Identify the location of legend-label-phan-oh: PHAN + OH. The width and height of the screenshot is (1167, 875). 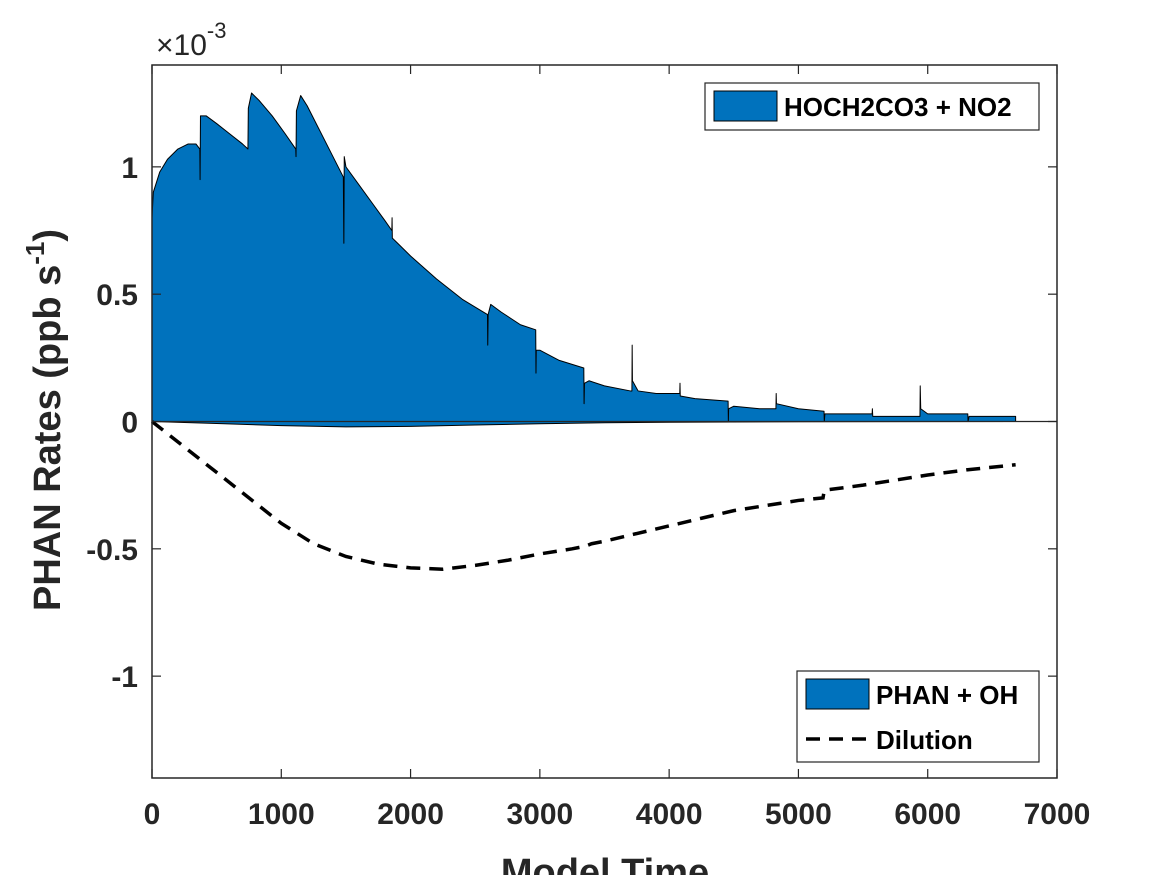
(947, 695).